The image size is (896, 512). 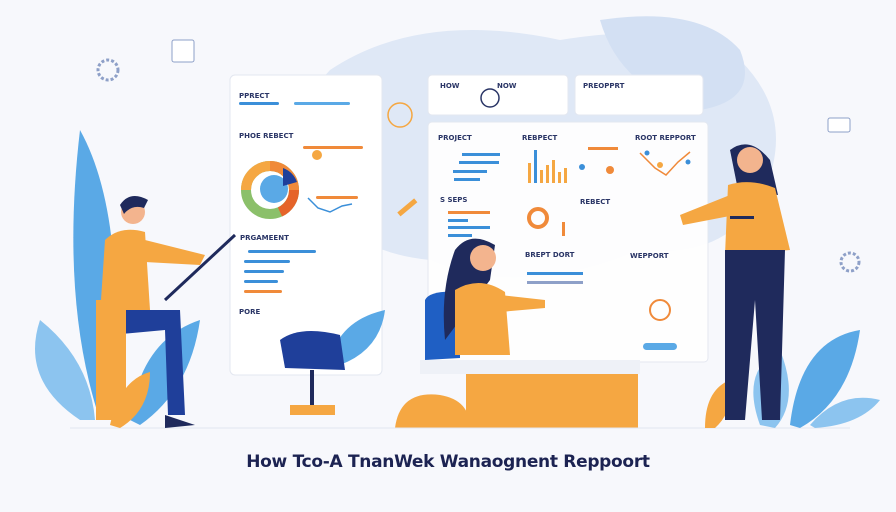 What do you see at coordinates (448, 462) in the screenshot?
I see `page-title: How Tco-A TnanWek Wanaognent Reppoort` at bounding box center [448, 462].